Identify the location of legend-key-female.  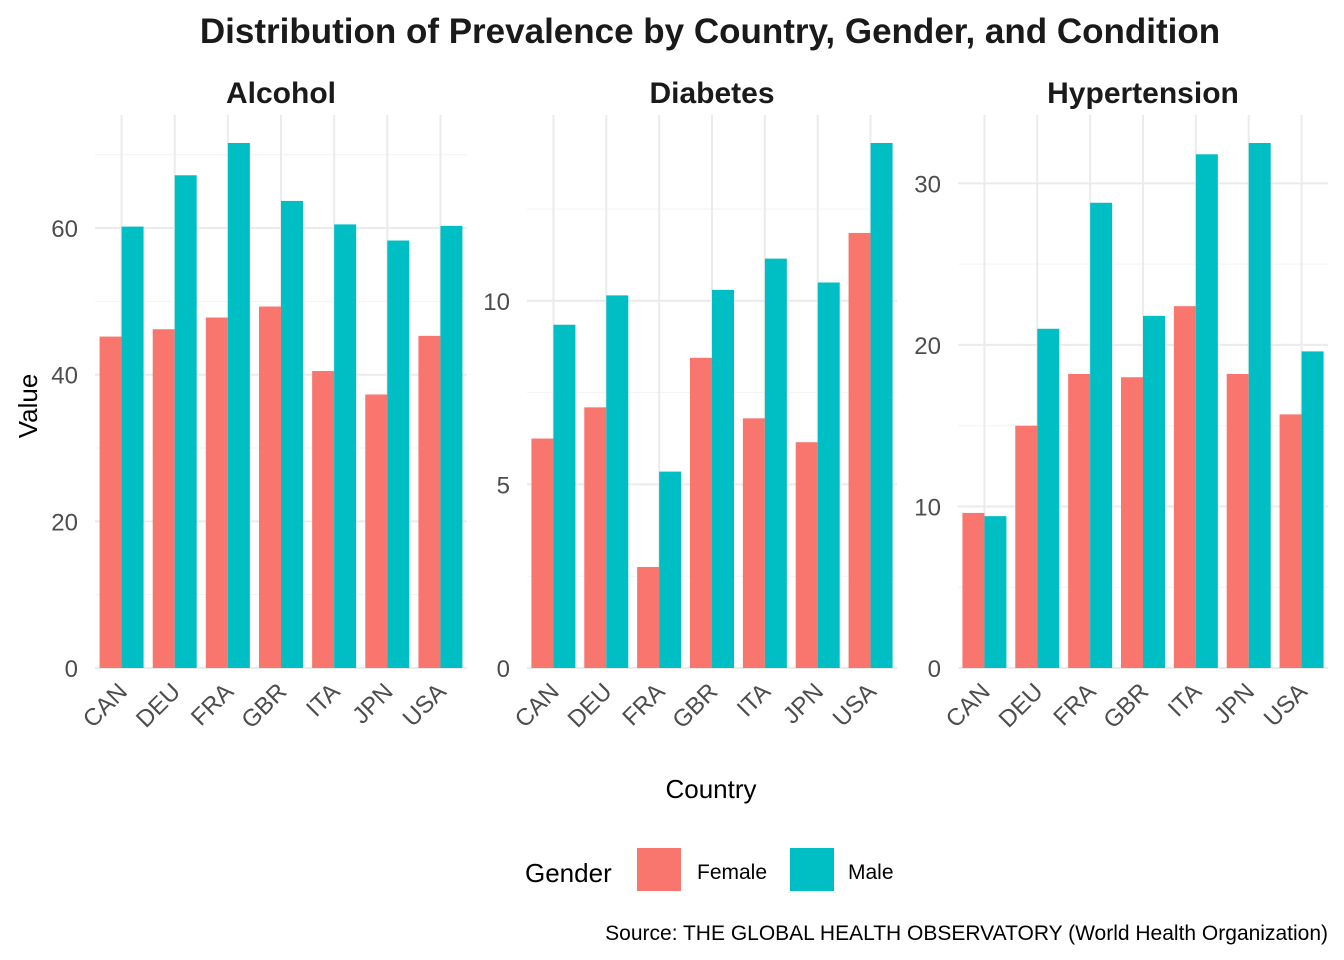
(659, 869).